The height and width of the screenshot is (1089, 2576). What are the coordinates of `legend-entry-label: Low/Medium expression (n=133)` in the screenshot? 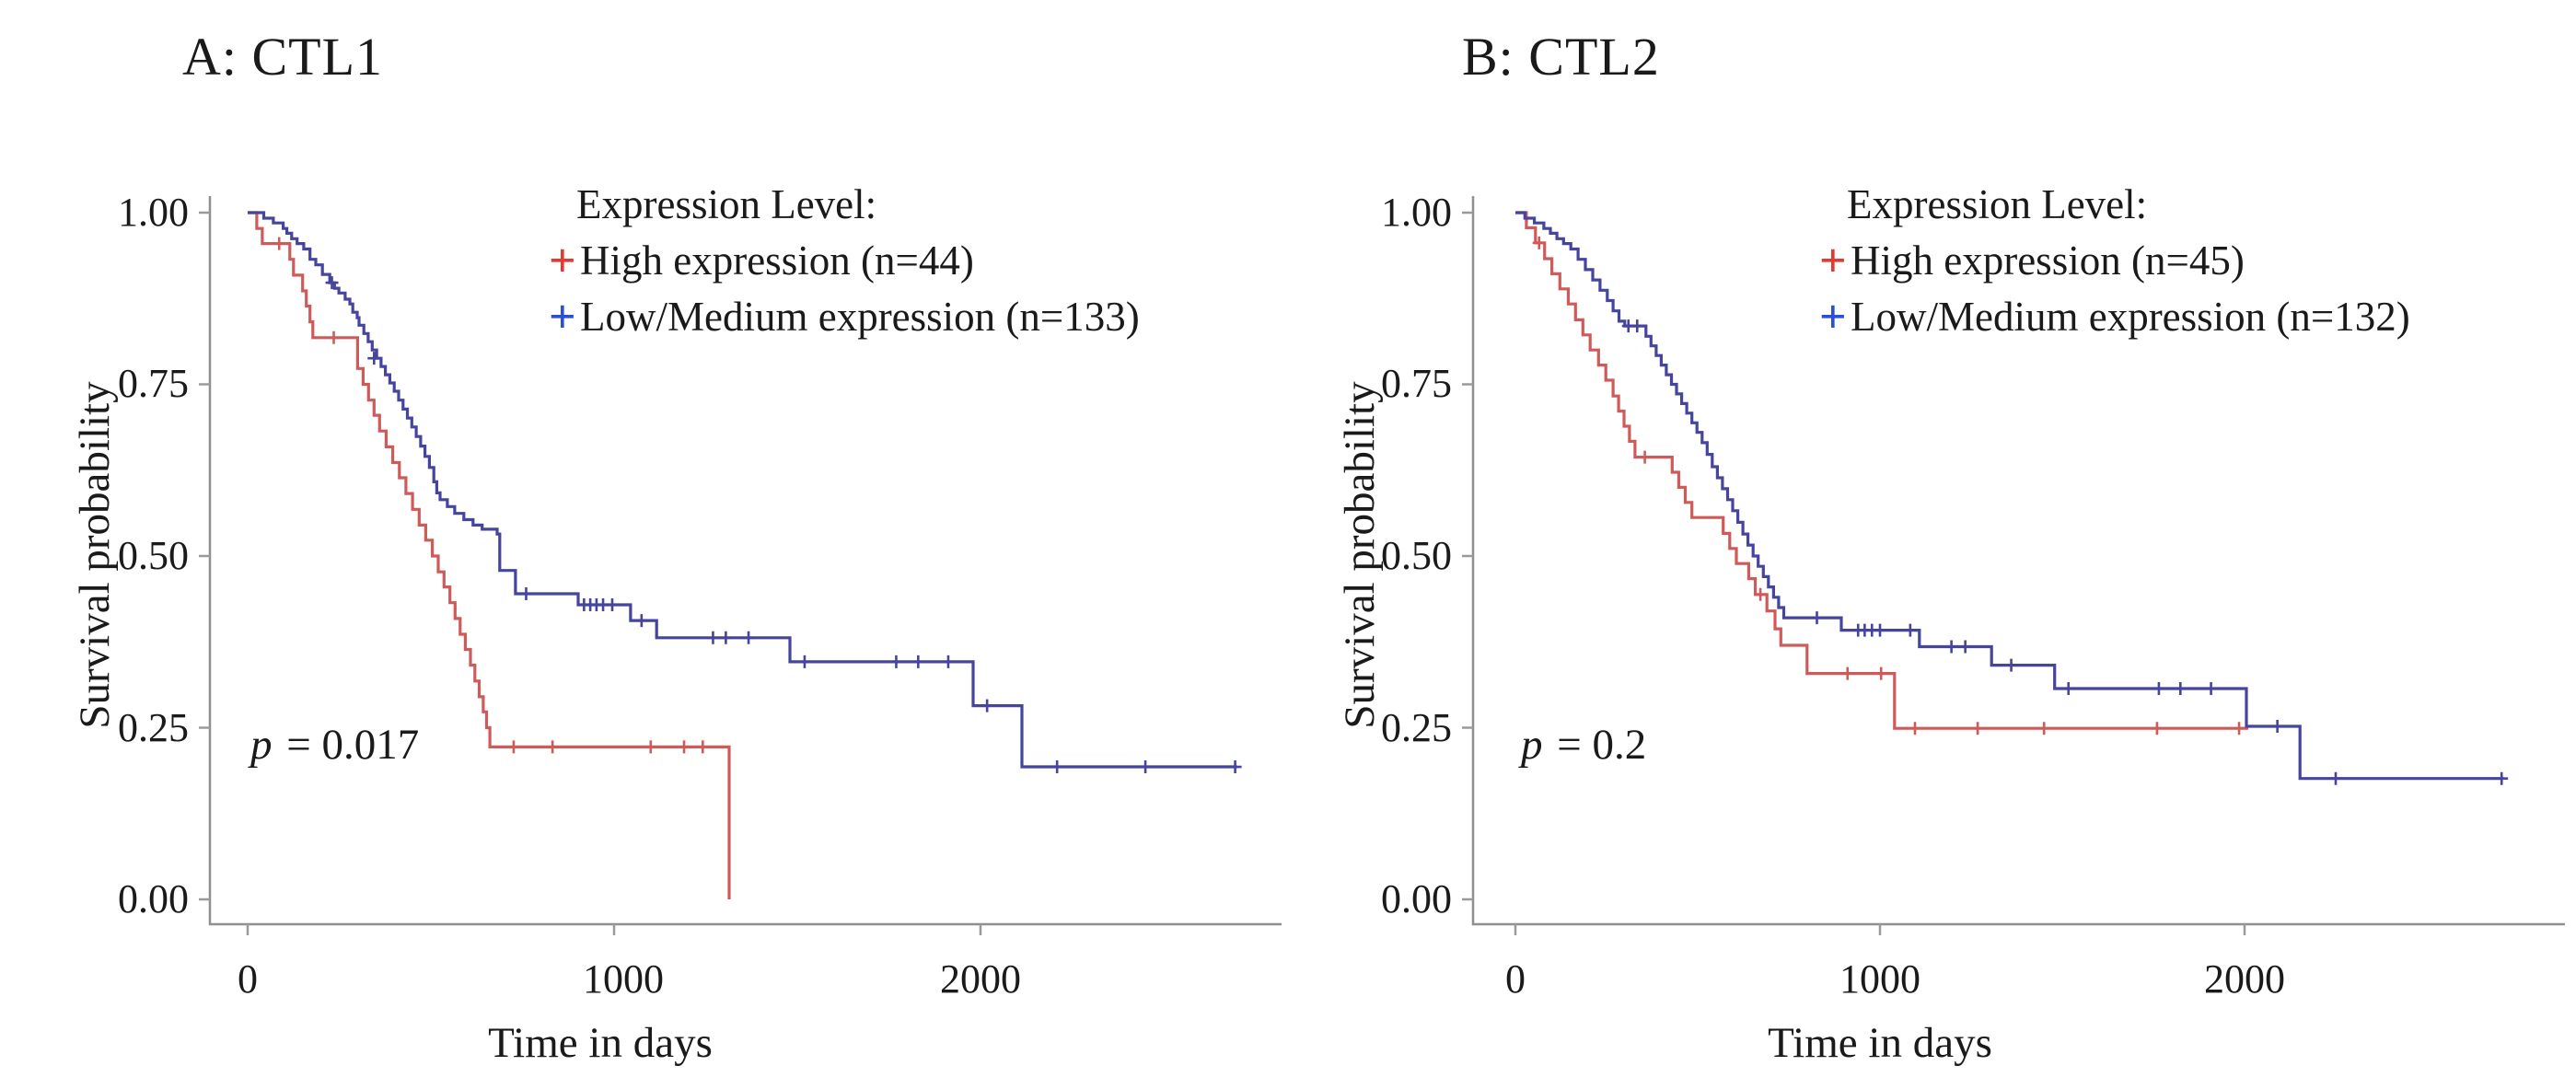 It's located at (860, 317).